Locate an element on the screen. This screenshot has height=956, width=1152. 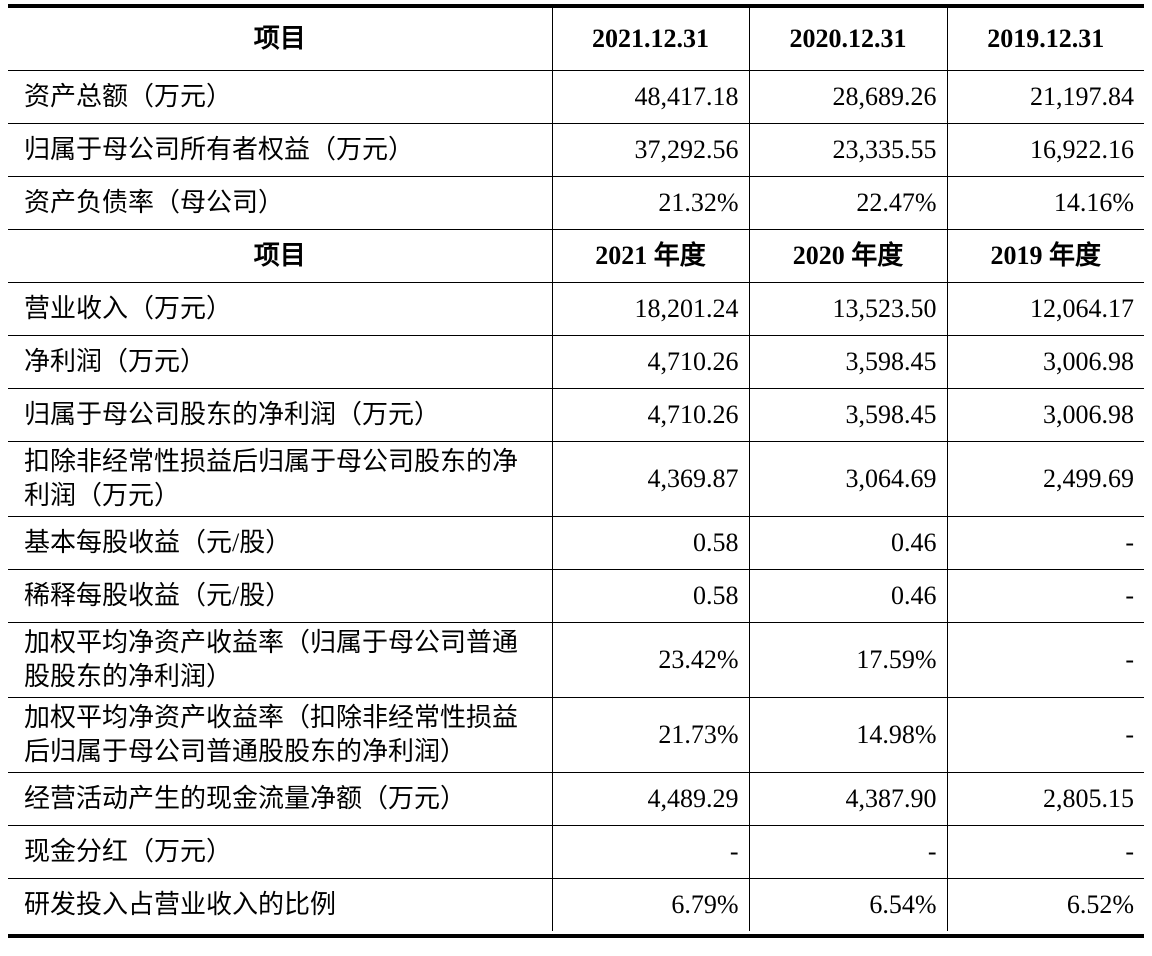
cell-value: 2,805.15 is located at coordinates (1045, 799).